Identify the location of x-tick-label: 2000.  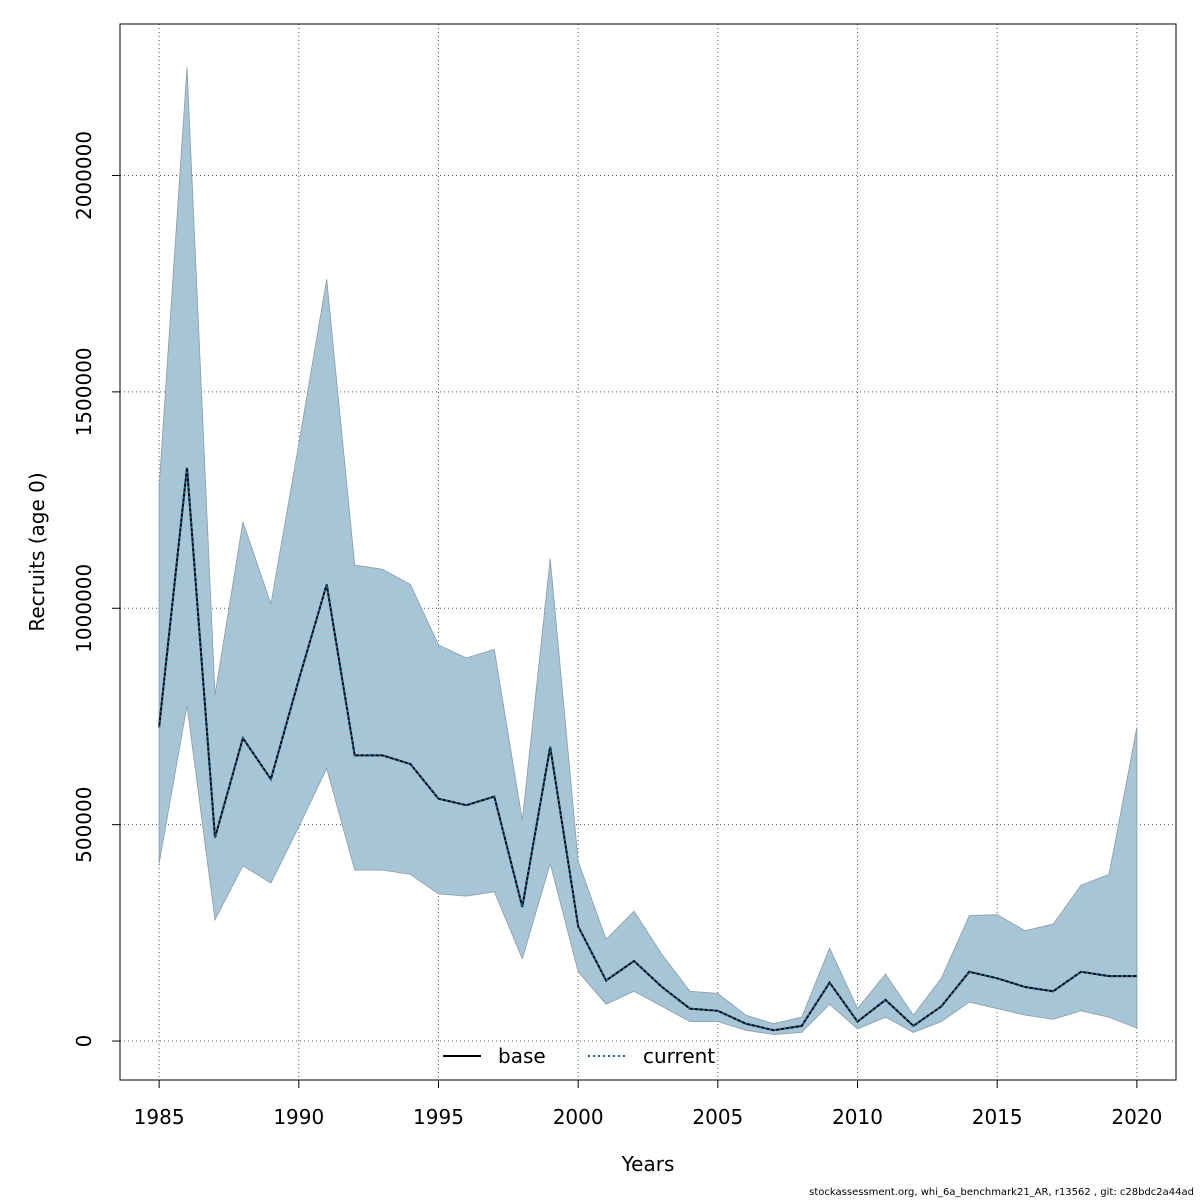
(578, 1117).